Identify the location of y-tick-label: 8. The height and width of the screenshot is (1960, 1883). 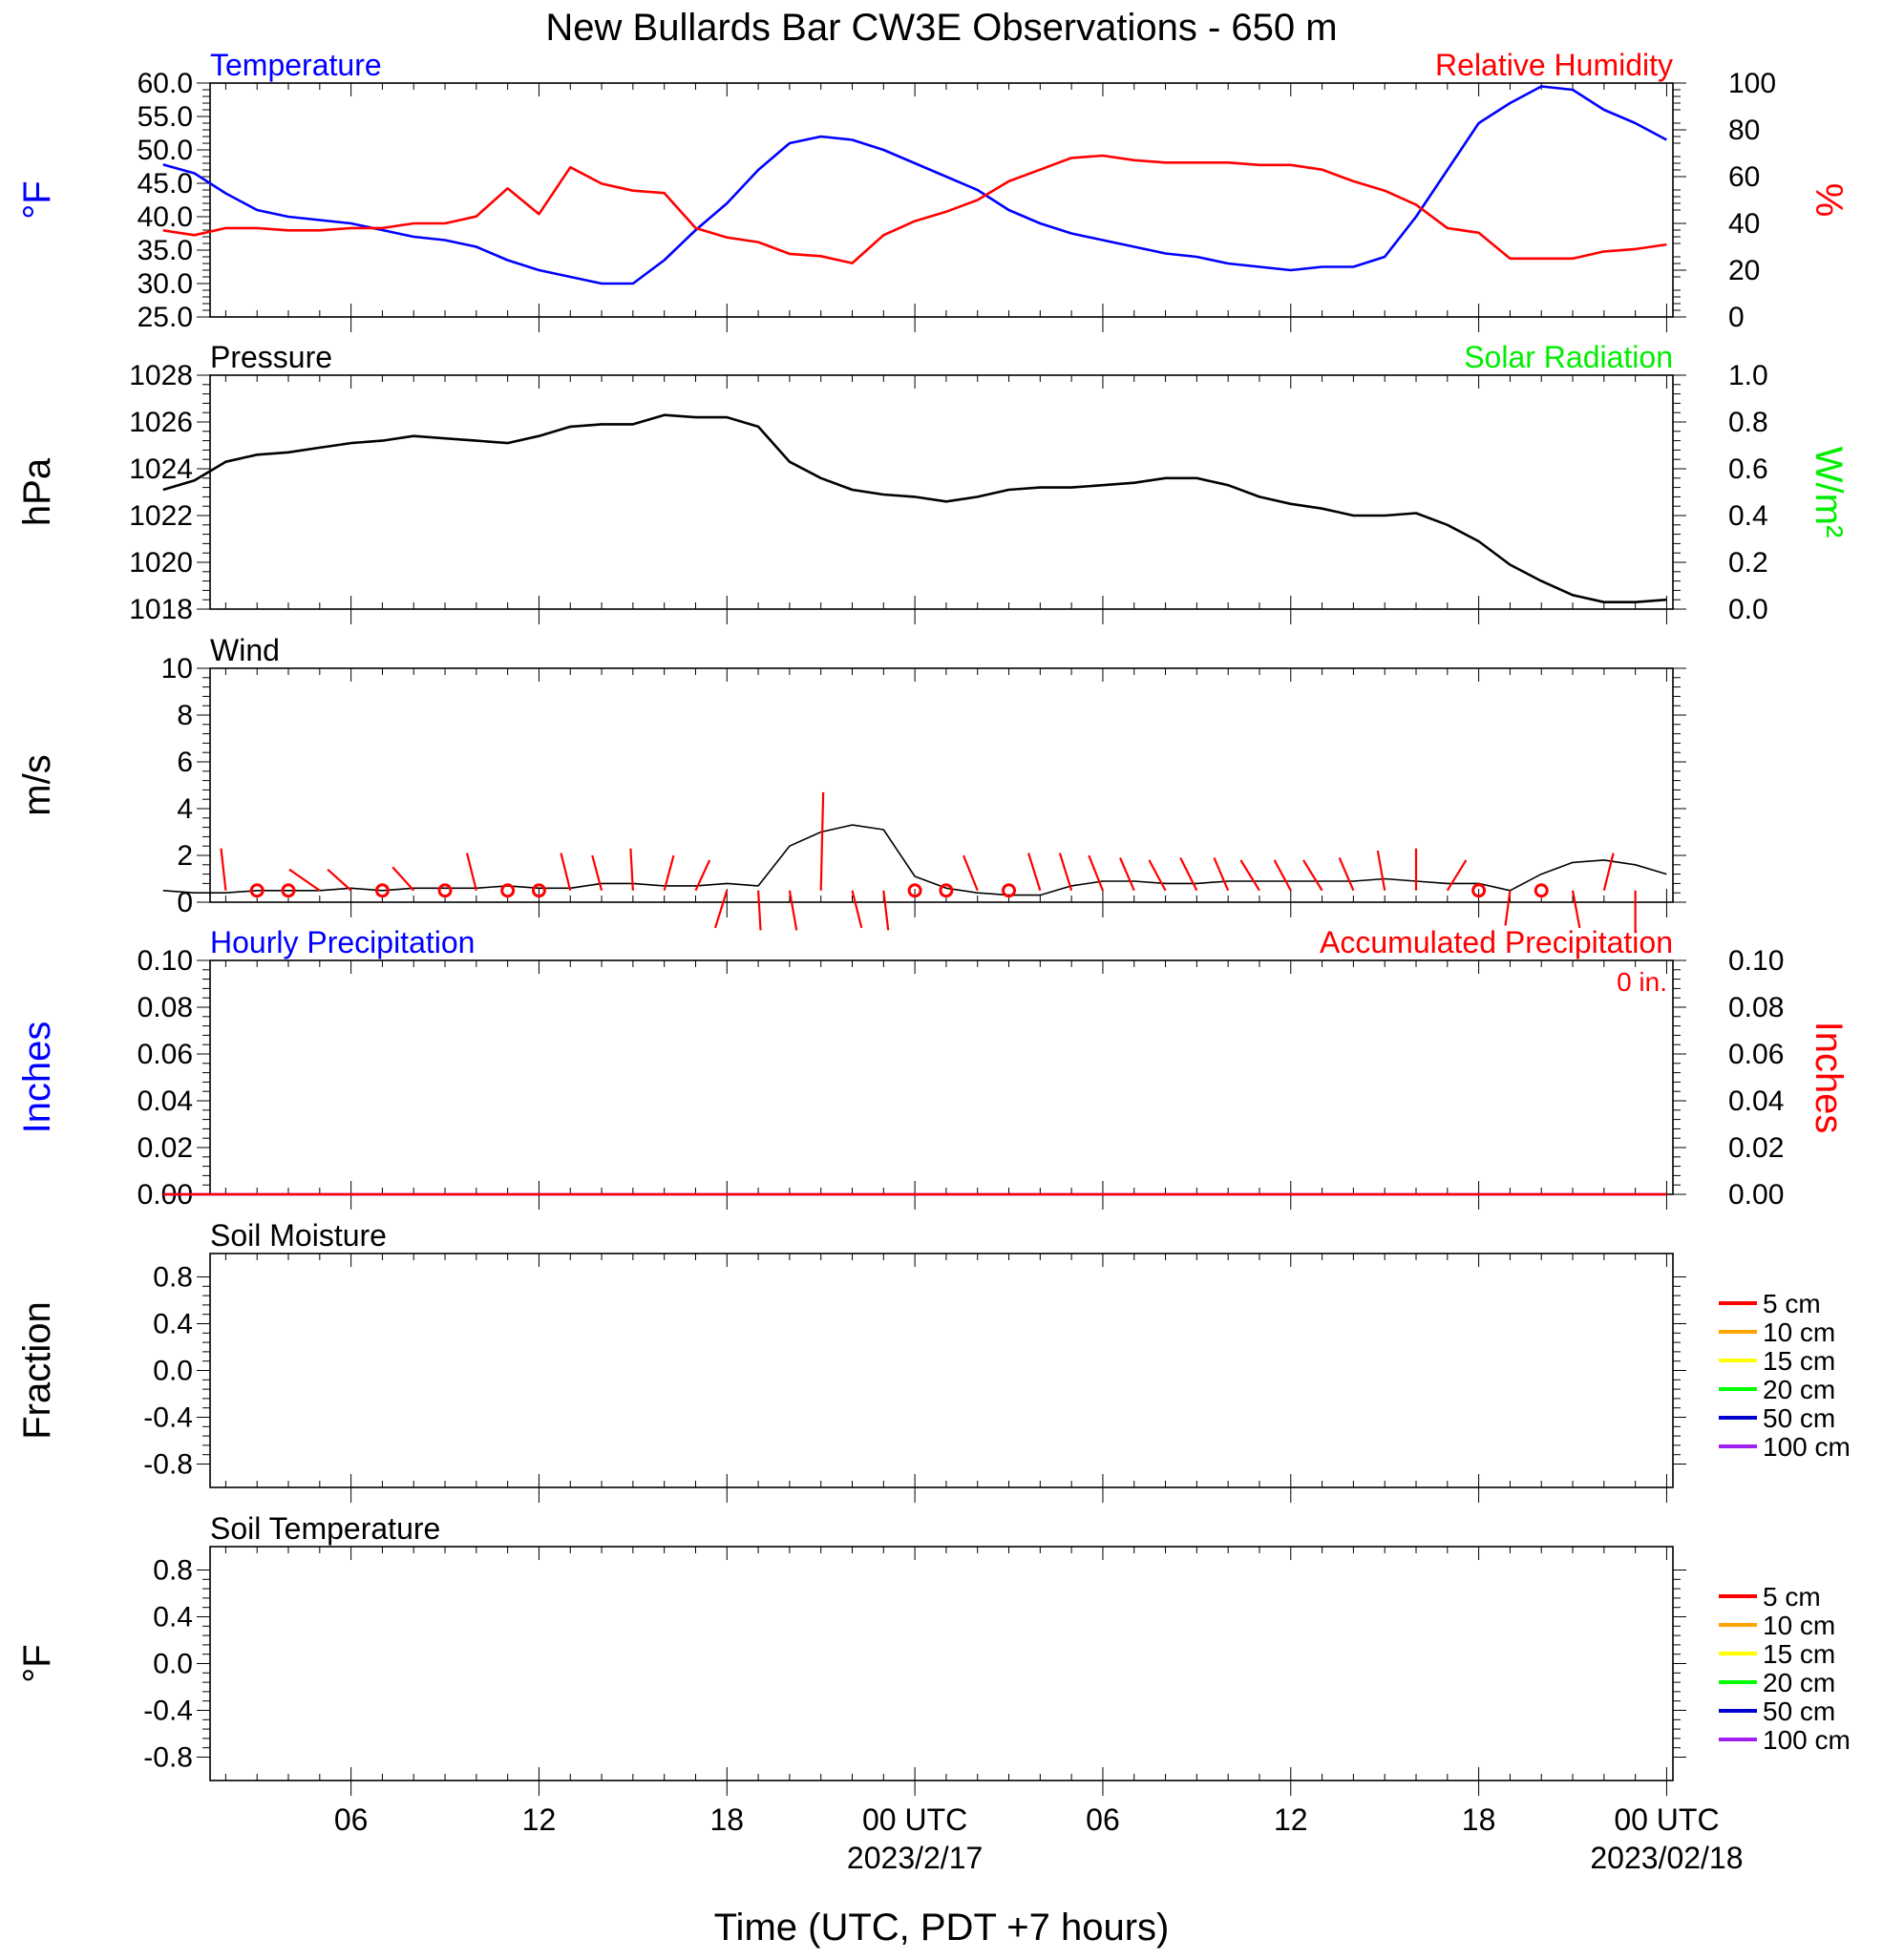
(185, 715).